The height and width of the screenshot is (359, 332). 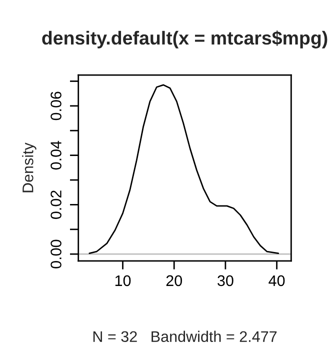 I want to click on x-tick-label: 30, so click(x=226, y=280).